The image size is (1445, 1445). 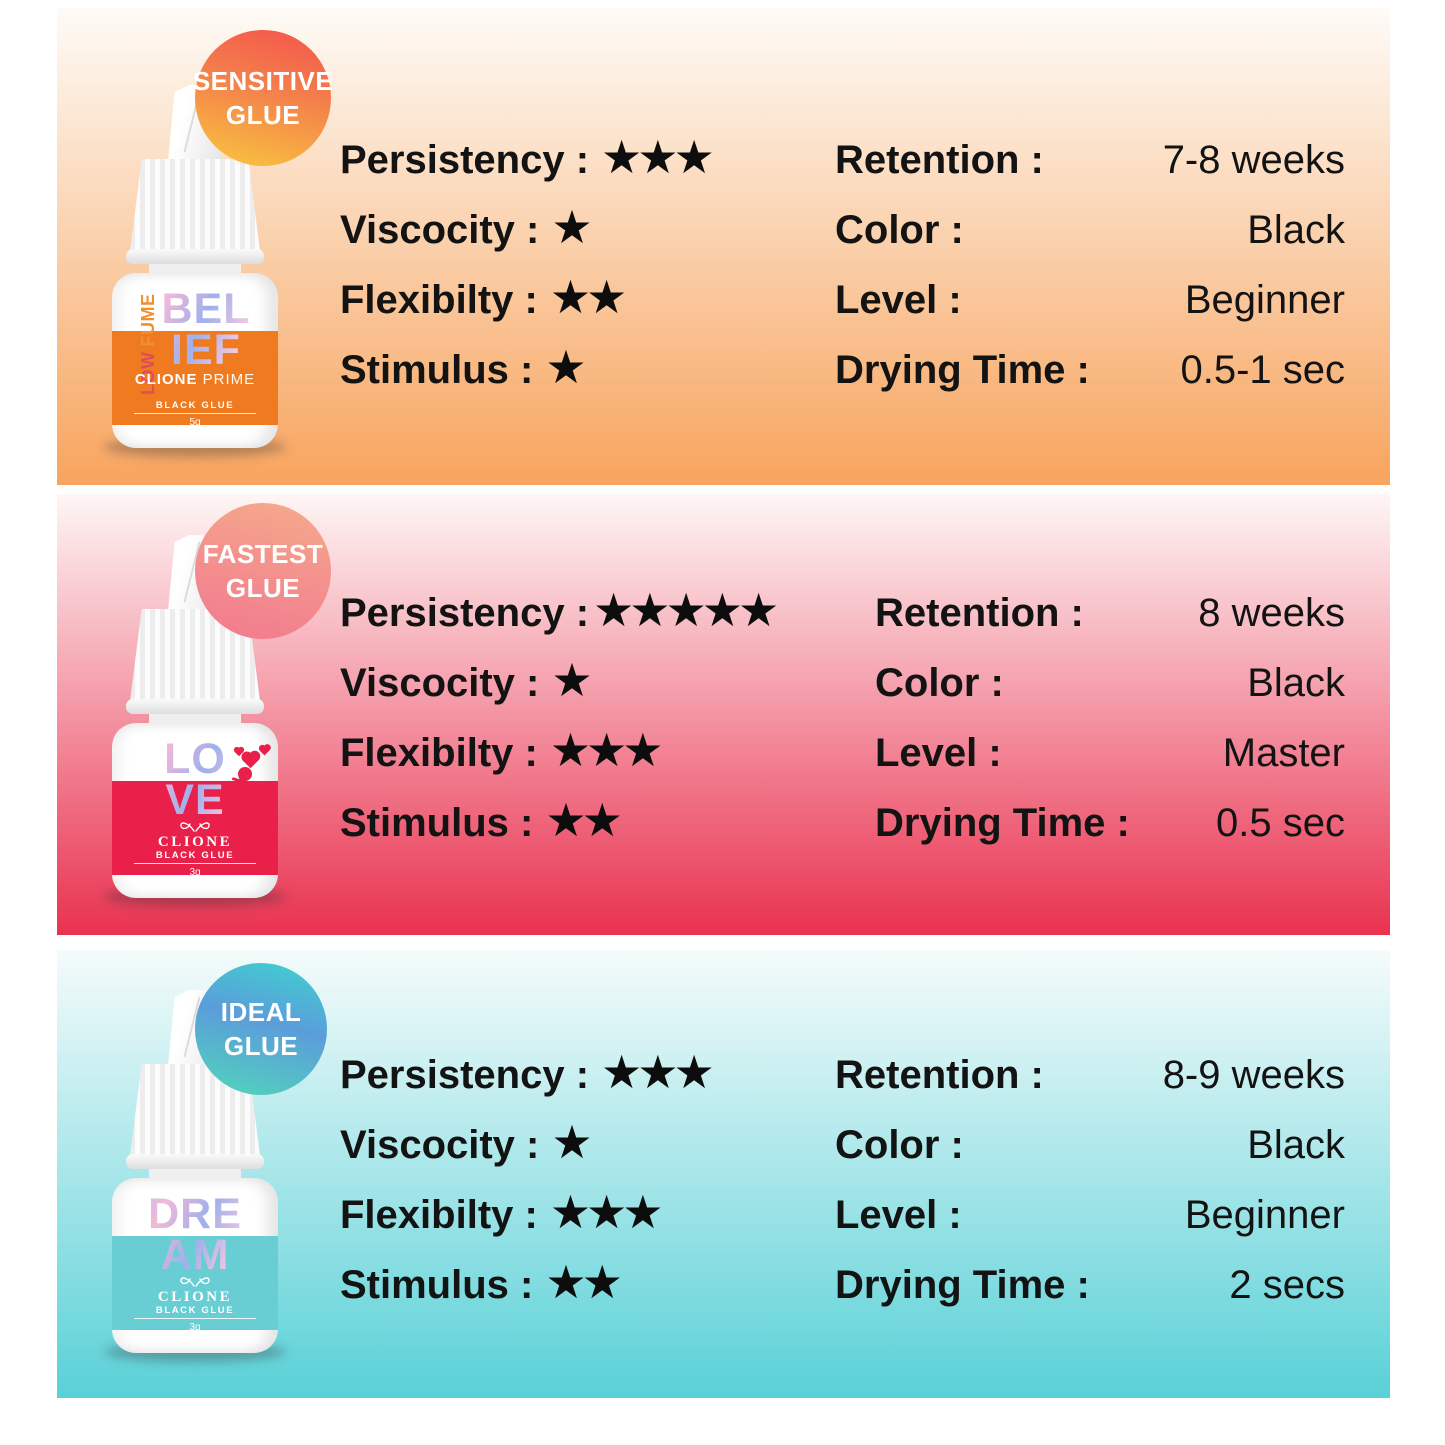 I want to click on bottle-label-band, so click(x=195, y=828).